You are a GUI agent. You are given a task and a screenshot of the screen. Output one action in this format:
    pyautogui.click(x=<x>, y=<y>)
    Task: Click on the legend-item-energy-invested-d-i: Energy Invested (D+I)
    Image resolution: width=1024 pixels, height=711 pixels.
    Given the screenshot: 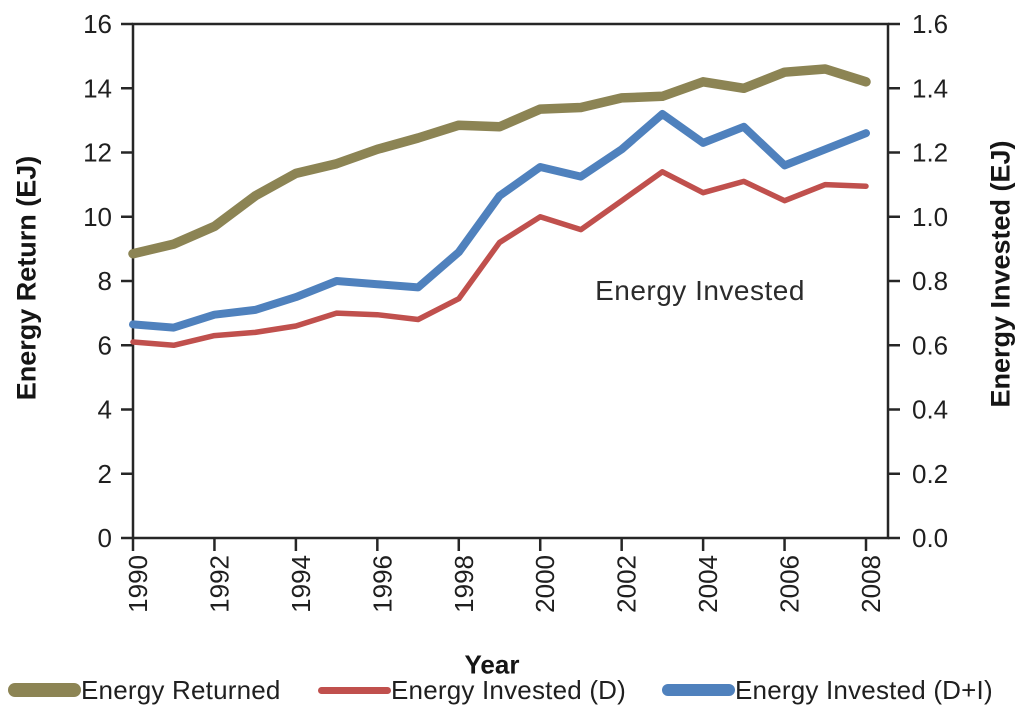 What is the action you would take?
    pyautogui.click(x=827, y=689)
    